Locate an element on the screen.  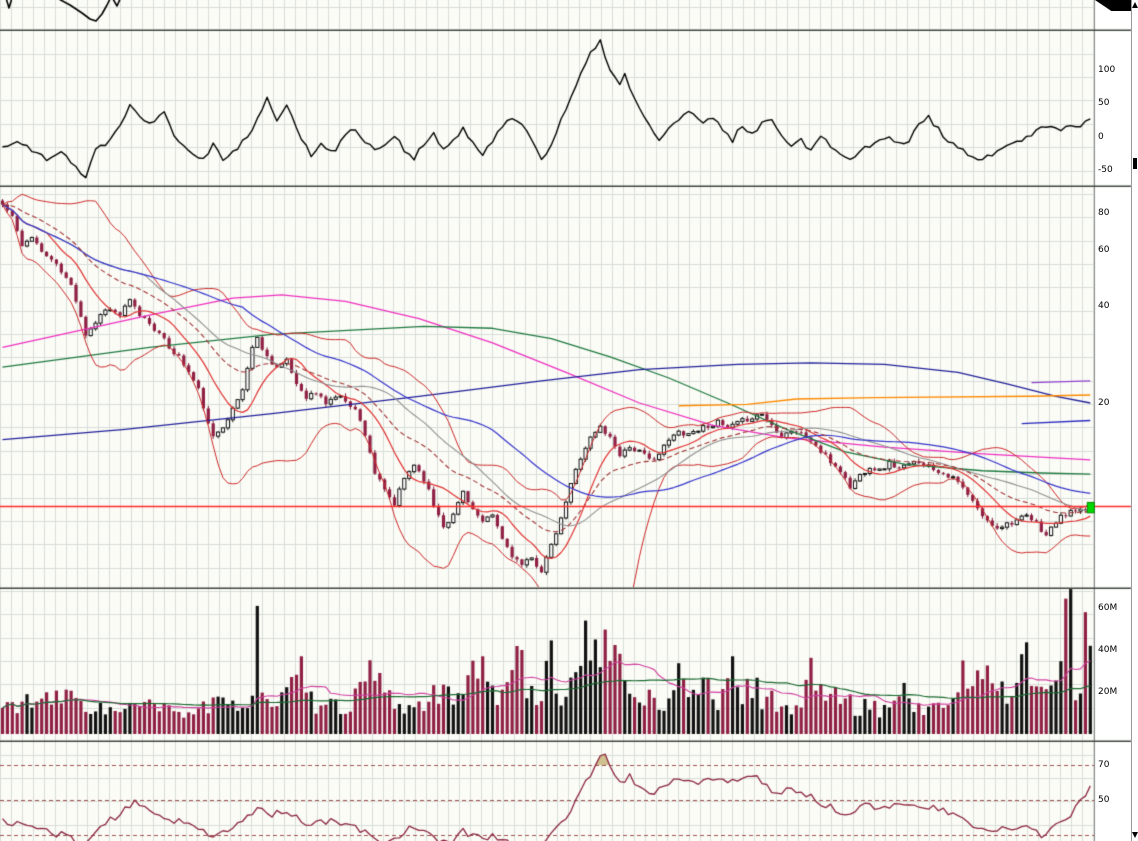
scroll-down-arrow-icon is located at coordinates (1135, 835).